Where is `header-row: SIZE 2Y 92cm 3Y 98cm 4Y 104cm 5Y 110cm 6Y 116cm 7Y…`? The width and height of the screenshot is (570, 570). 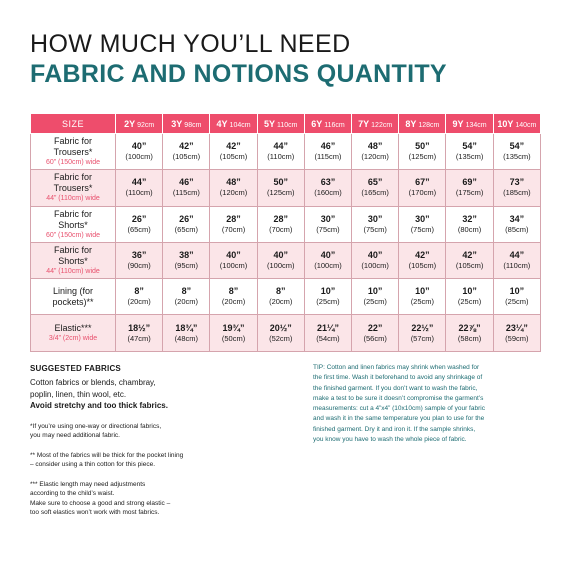
header-row: SIZE 2Y 92cm 3Y 98cm 4Y 104cm 5Y 110cm 6Y 116cm 7Y… is located at coordinates (285, 123).